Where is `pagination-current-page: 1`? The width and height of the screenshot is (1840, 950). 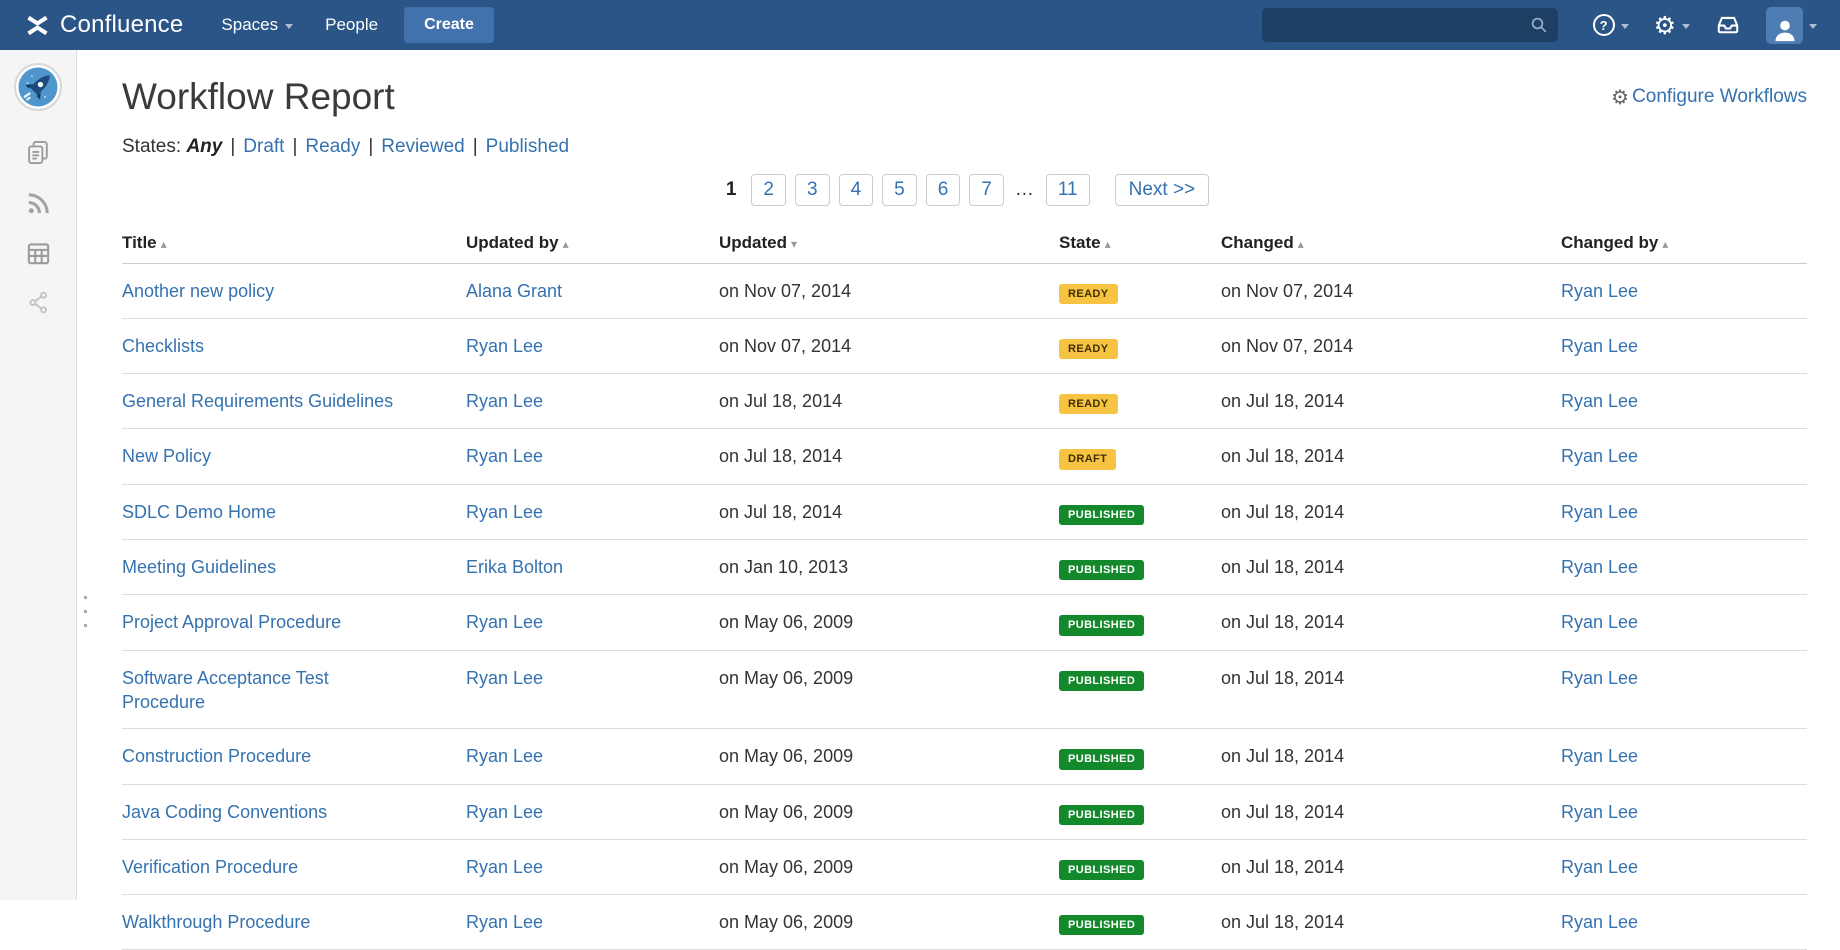 pagination-current-page: 1 is located at coordinates (731, 190).